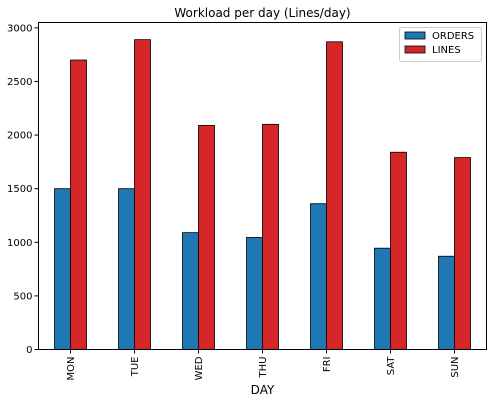  I want to click on y-tick-label: 2000, so click(19, 136).